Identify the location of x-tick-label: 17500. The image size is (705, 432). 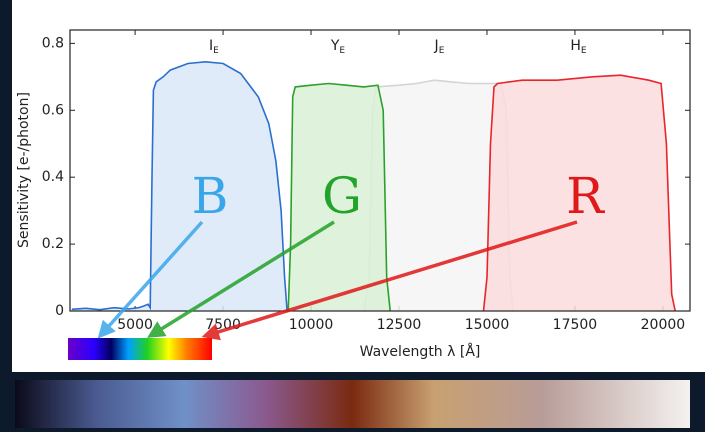
(575, 325).